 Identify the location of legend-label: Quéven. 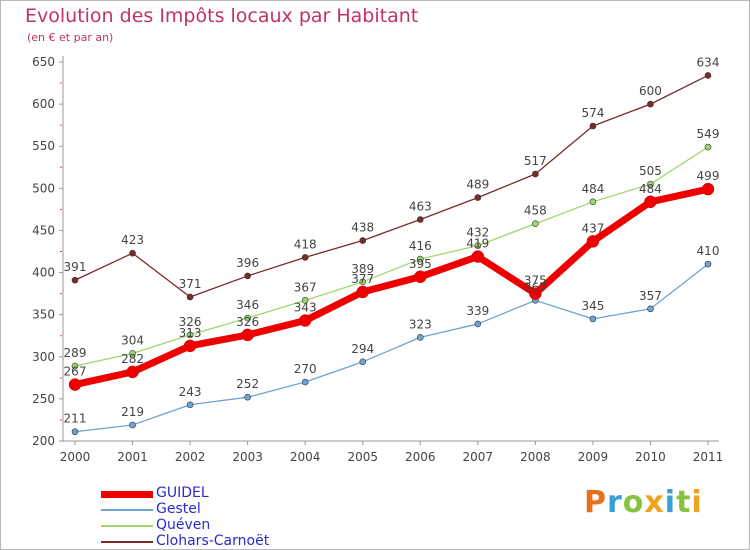
(183, 525).